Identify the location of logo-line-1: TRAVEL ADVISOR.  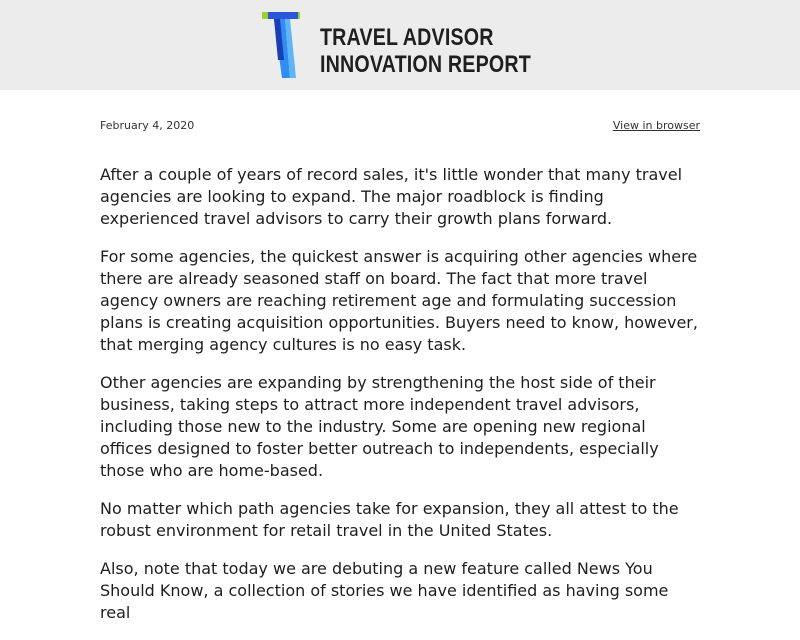
(407, 37).